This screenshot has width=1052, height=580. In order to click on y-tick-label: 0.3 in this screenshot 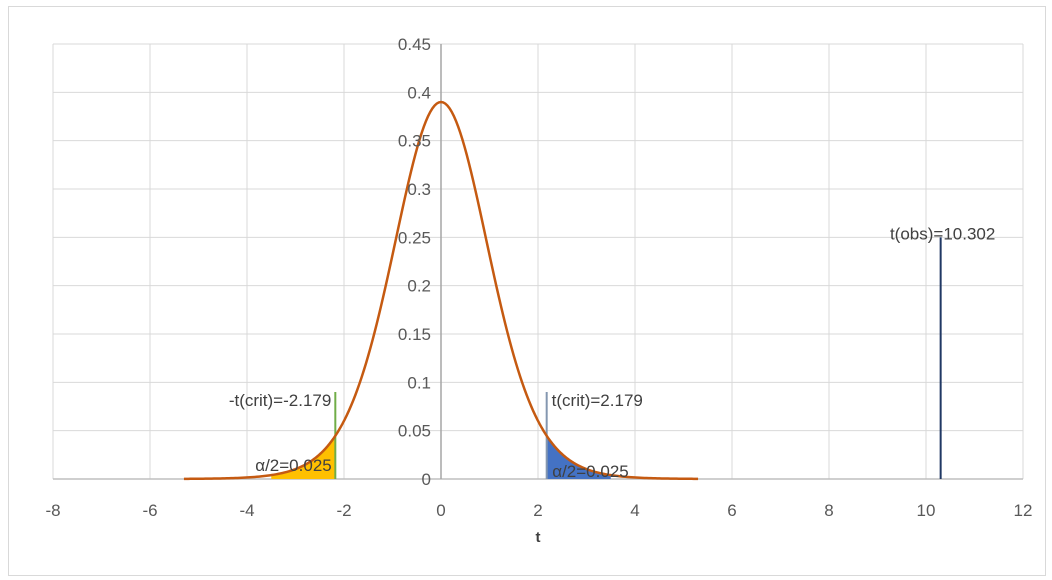, I will do `click(419, 189)`.